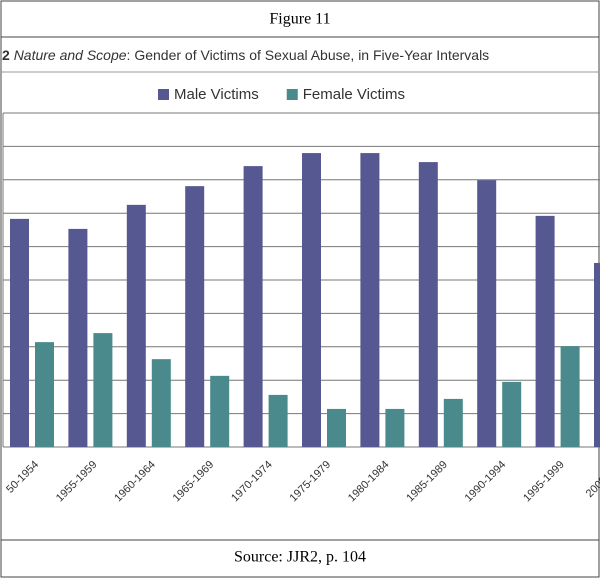 This screenshot has height=580, width=600. I want to click on x-tick-label: 1980-1984, so click(369, 482).